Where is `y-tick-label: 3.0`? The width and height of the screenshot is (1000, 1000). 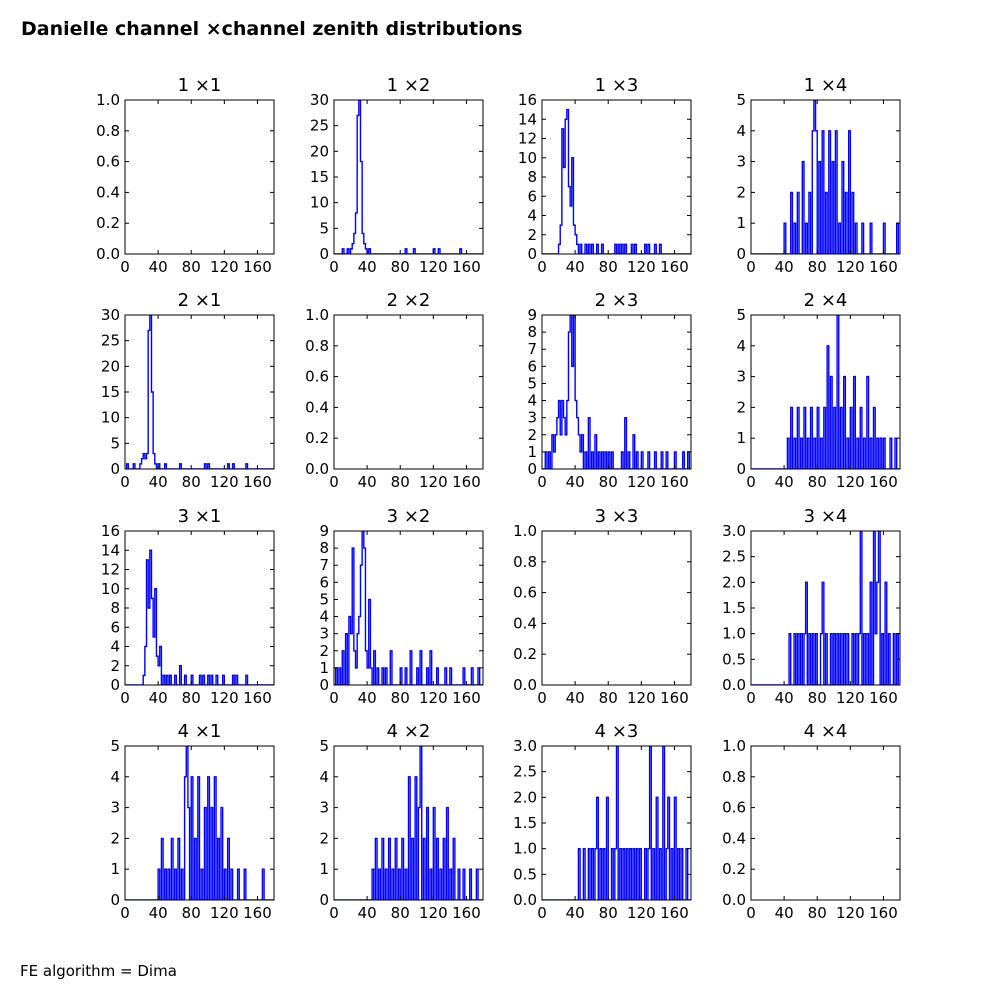 y-tick-label: 3.0 is located at coordinates (525, 746).